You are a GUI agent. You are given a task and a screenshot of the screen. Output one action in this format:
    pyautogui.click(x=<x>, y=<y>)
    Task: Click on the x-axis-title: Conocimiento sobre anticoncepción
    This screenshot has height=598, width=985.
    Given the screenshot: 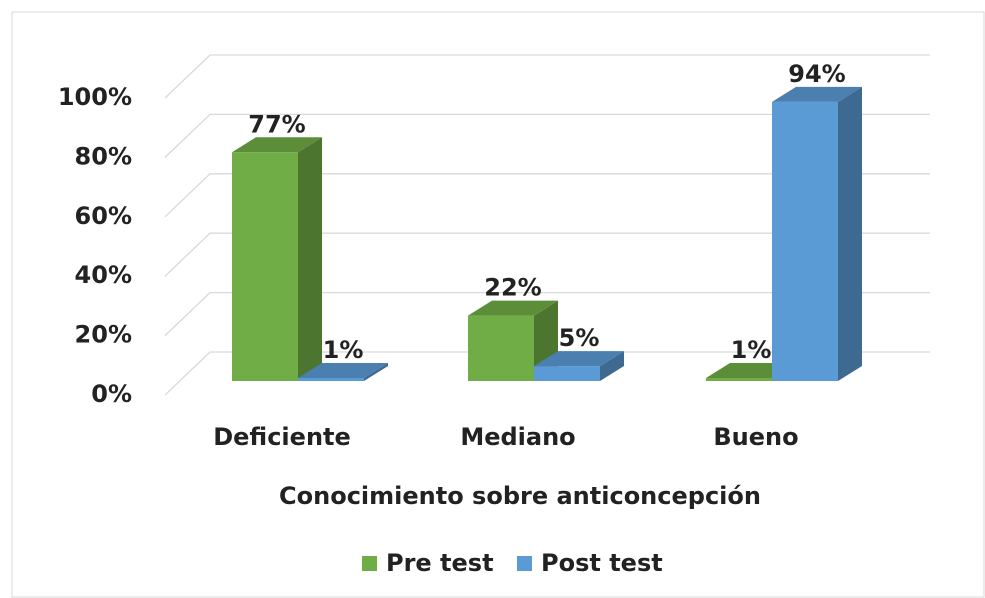 What is the action you would take?
    pyautogui.click(x=520, y=496)
    